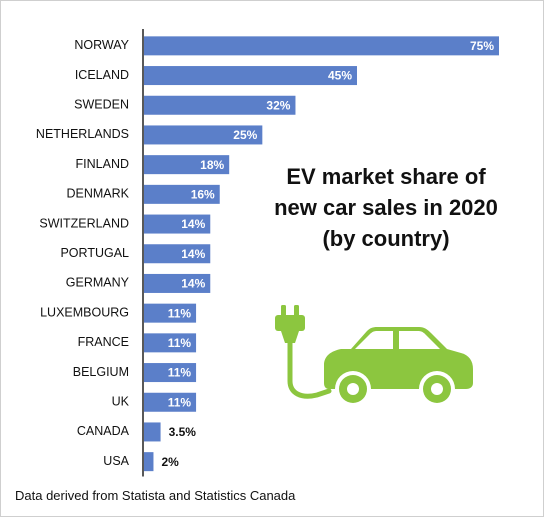  I want to click on data-label-finland: 18%, so click(212, 165).